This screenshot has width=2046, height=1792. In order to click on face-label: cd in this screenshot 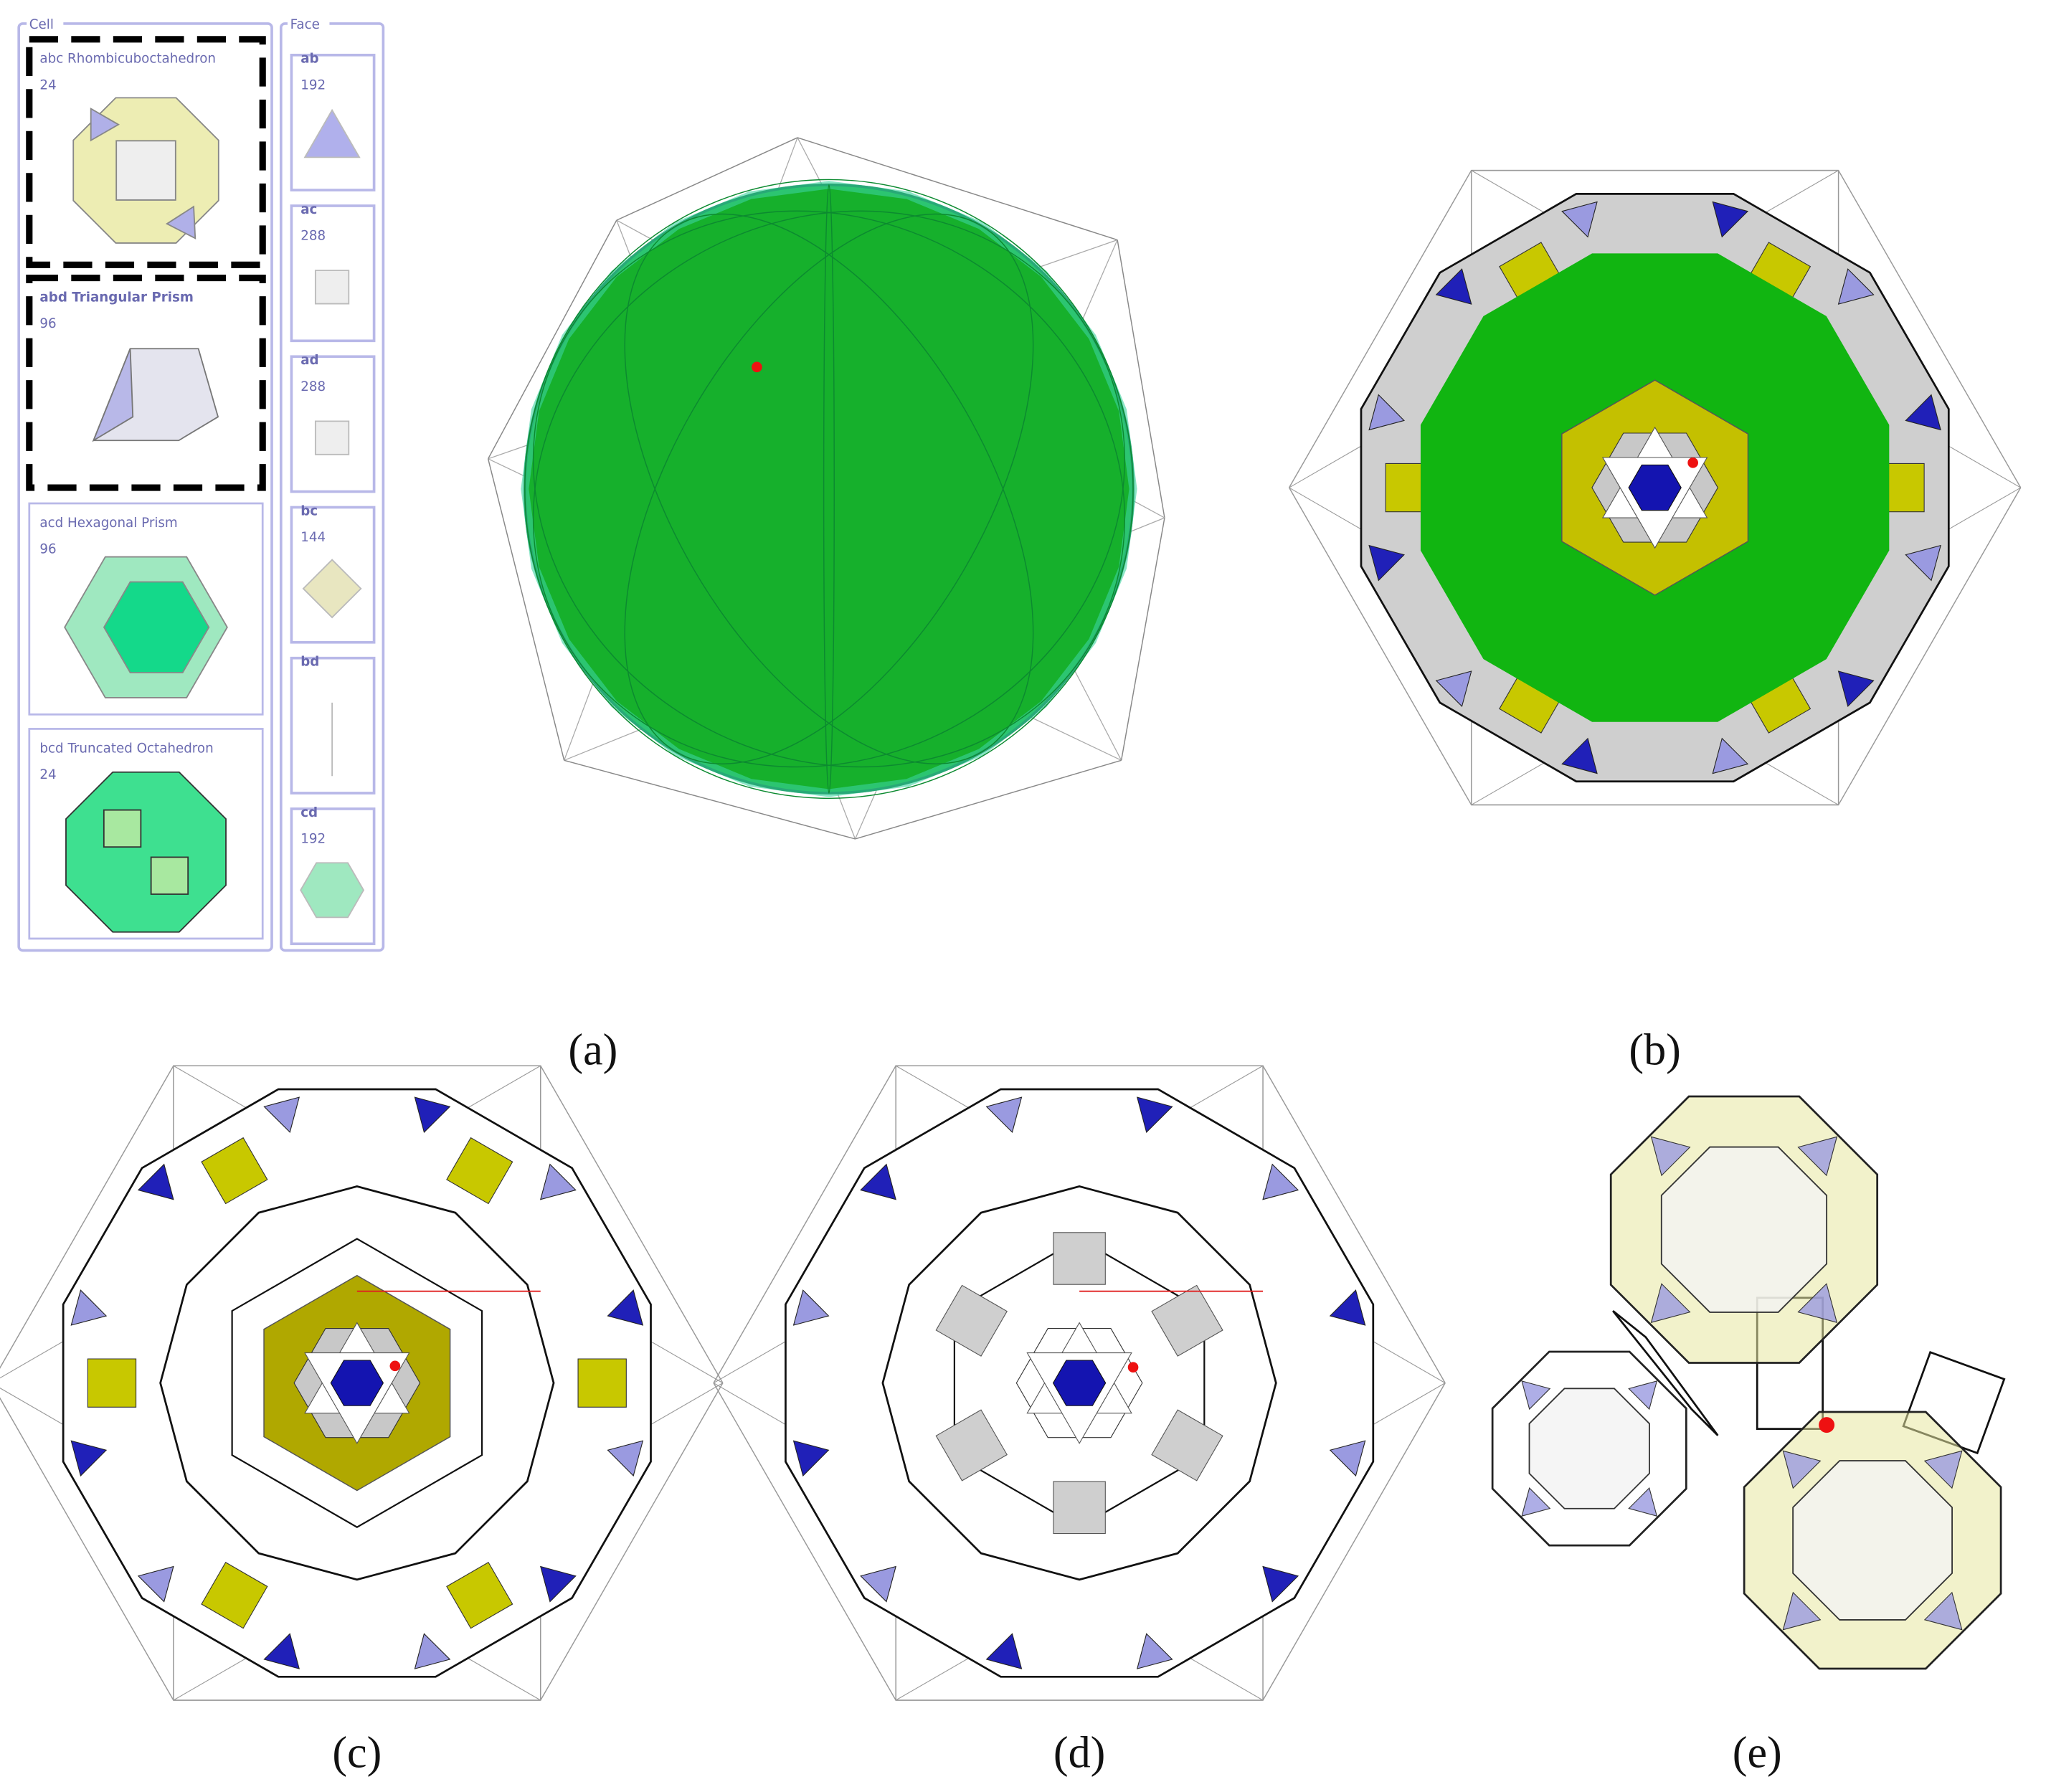, I will do `click(309, 812)`.